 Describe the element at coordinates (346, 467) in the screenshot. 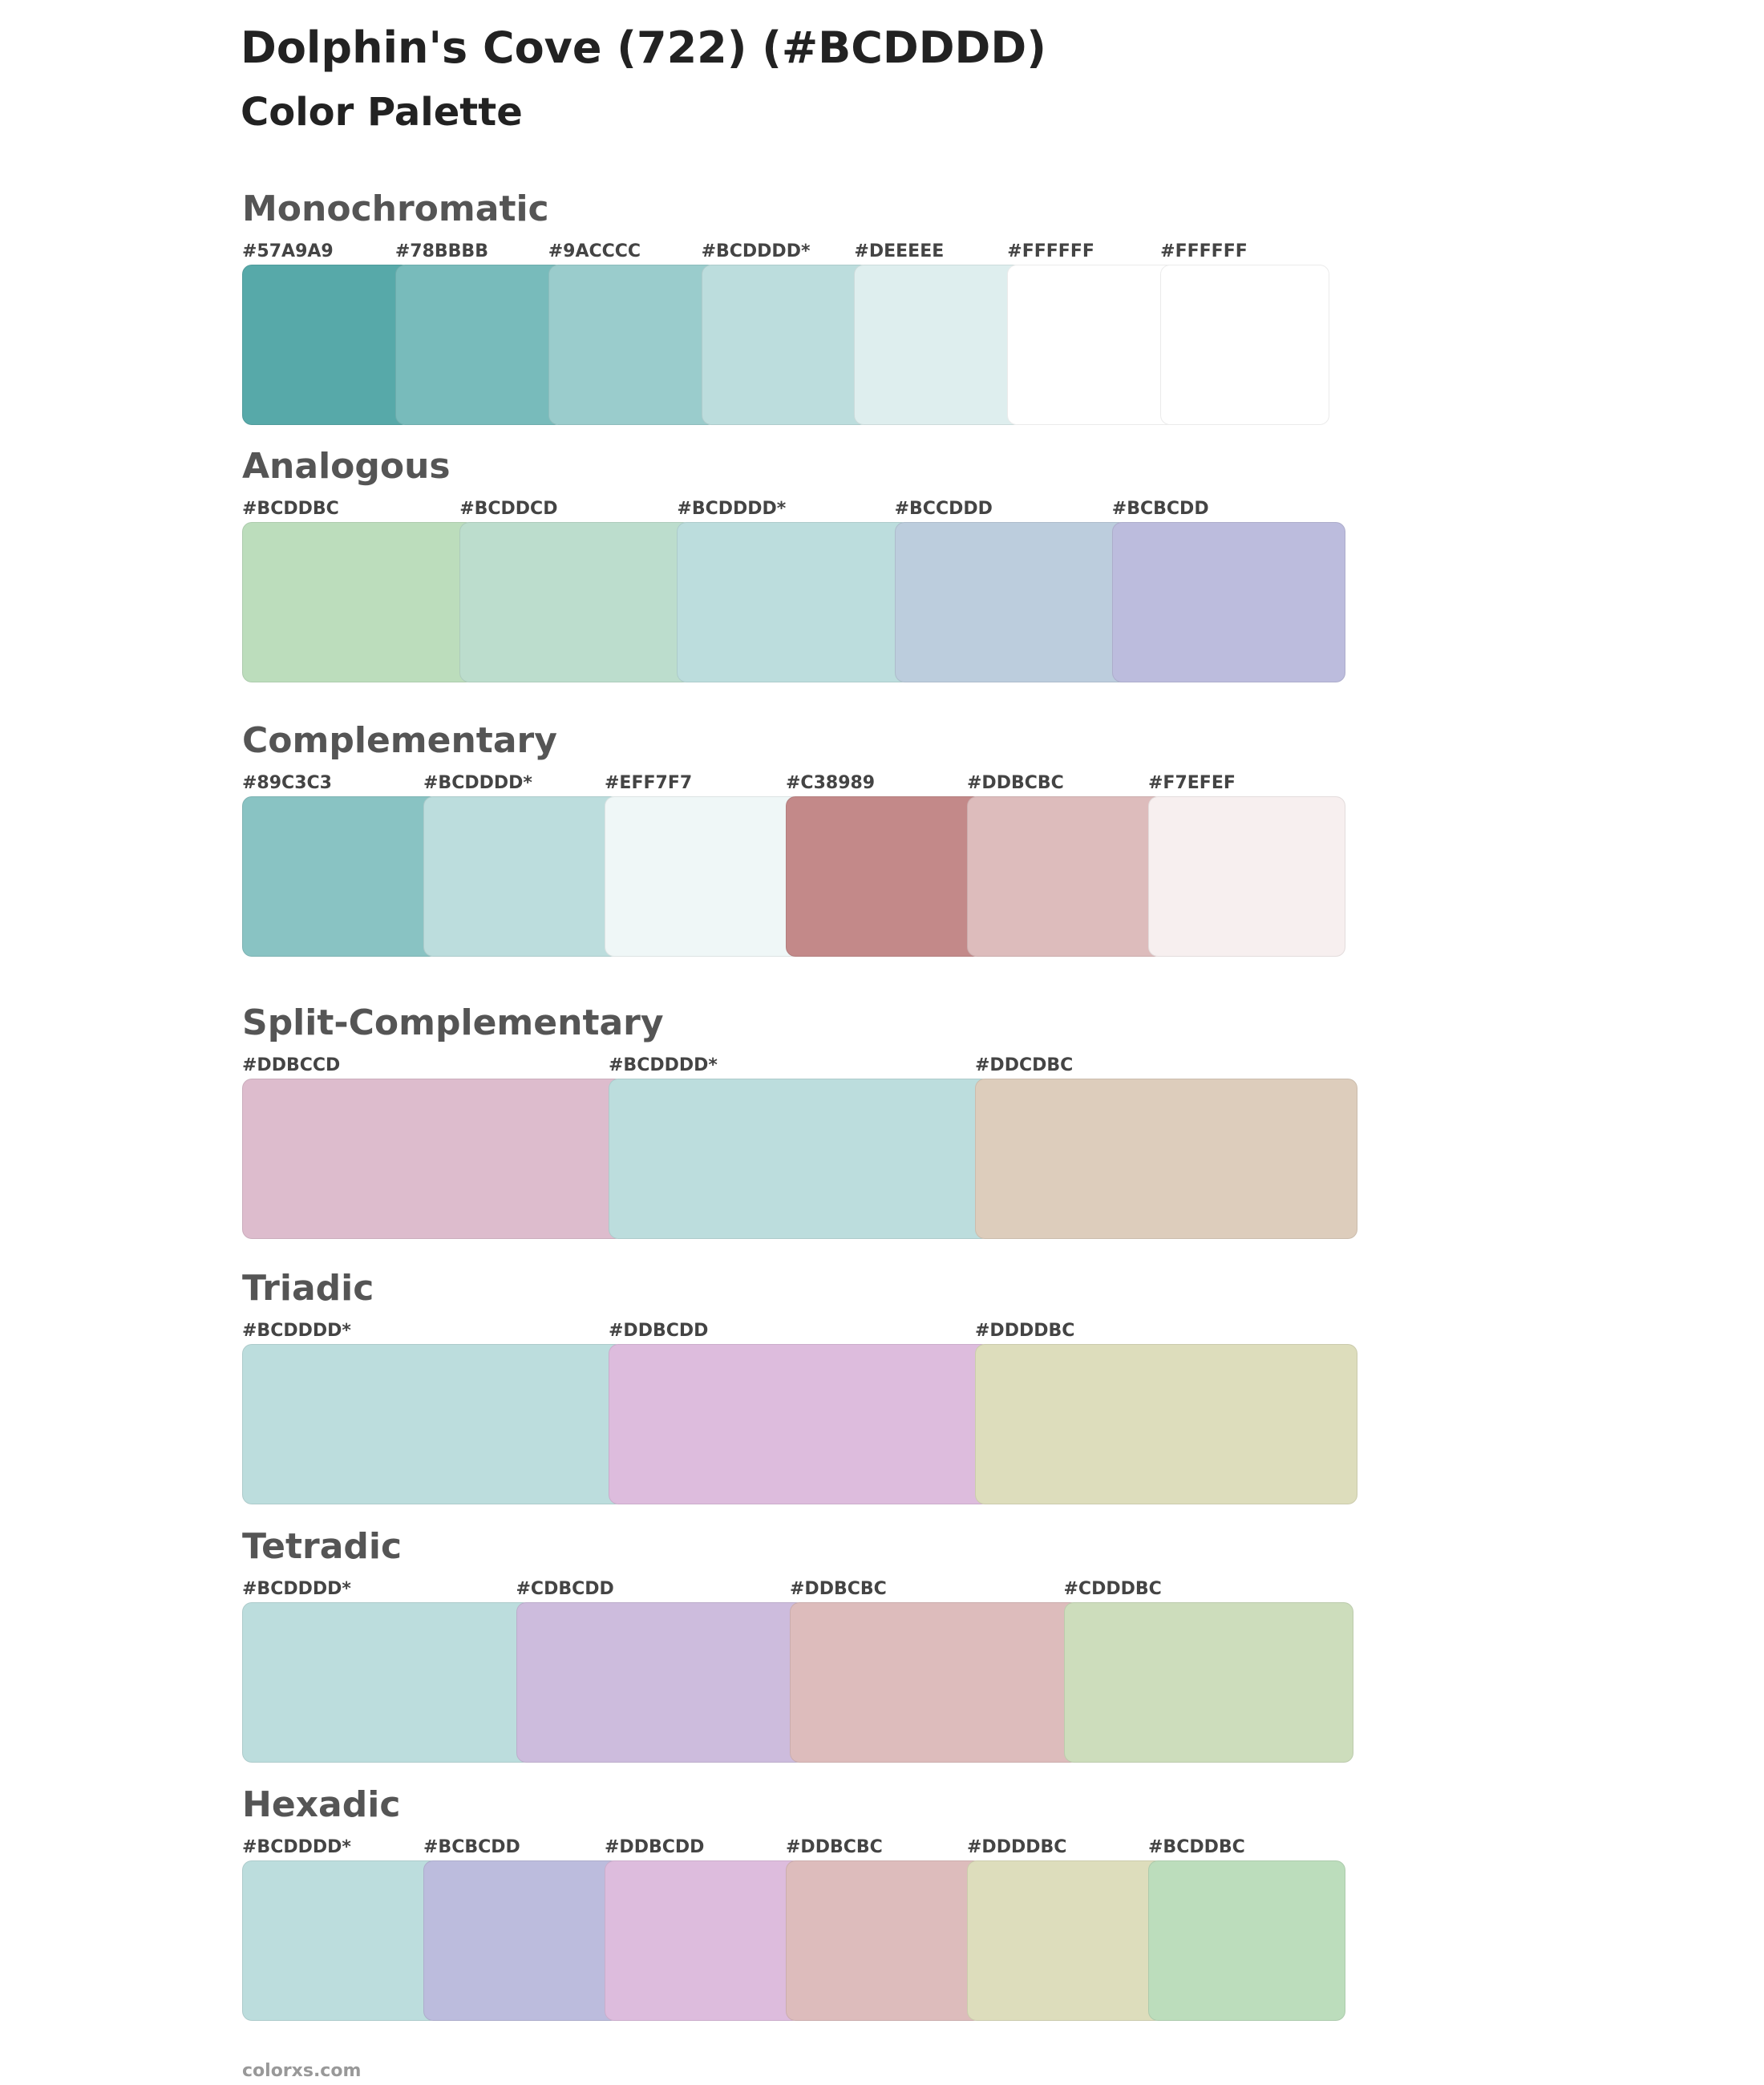

I see `section-heading: Analogous` at that location.